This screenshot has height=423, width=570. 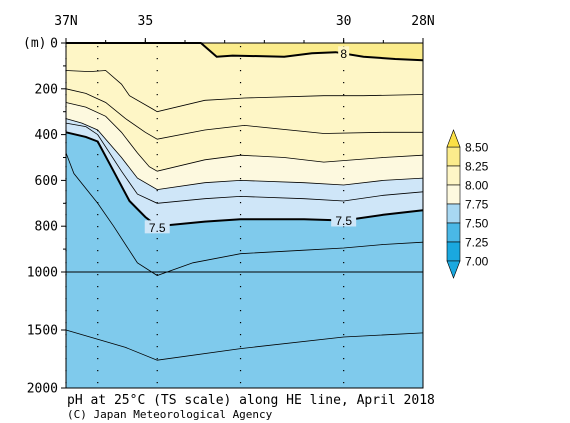 What do you see at coordinates (244, 114) in the screenshot?
I see `contour-line-7.85` at bounding box center [244, 114].